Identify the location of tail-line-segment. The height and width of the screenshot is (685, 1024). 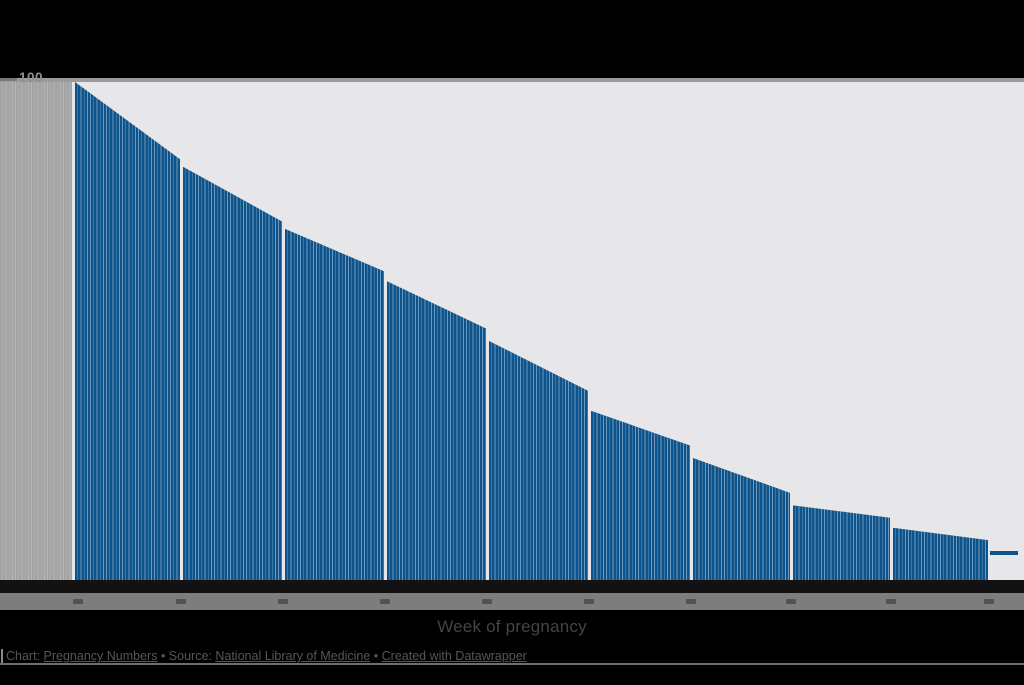
(1004, 553).